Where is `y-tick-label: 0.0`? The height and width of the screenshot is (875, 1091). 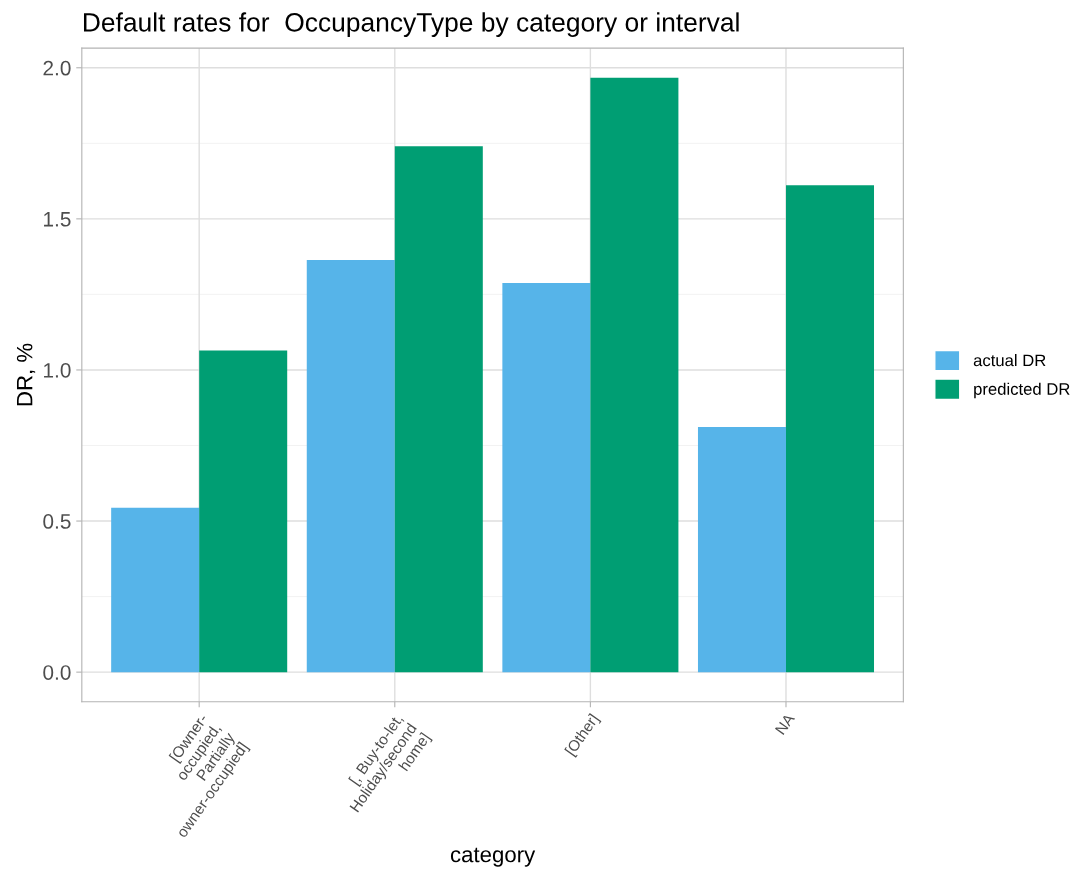 y-tick-label: 0.0 is located at coordinates (57, 672).